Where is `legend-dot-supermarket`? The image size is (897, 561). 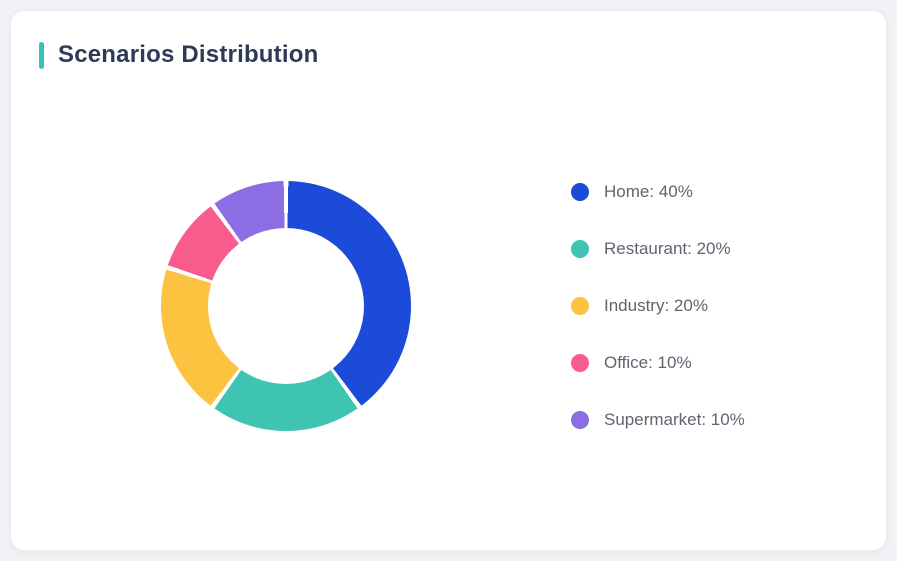
legend-dot-supermarket is located at coordinates (580, 420).